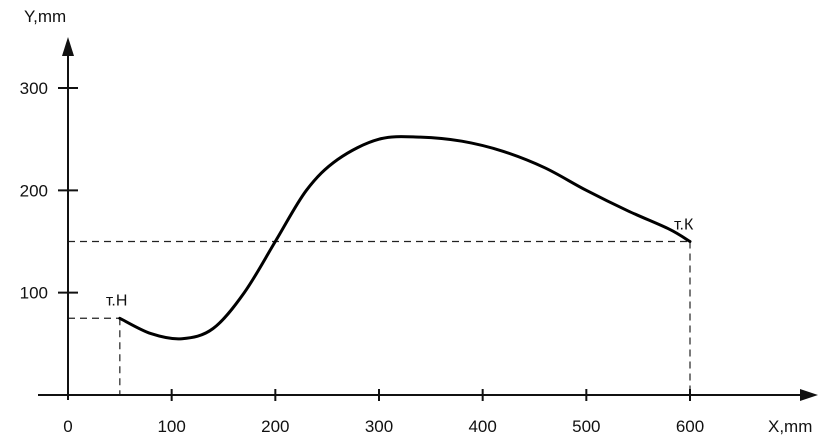 This screenshot has height=441, width=824. What do you see at coordinates (67, 426) in the screenshot?
I see `x-tick-label: 0` at bounding box center [67, 426].